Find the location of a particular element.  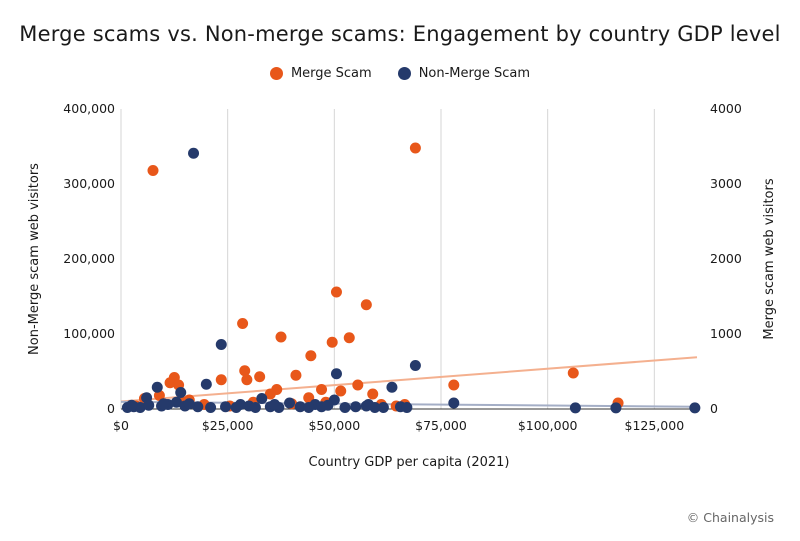

y-left-axis-title: Non-Merge scam web visitors is located at coordinates (34, 259).